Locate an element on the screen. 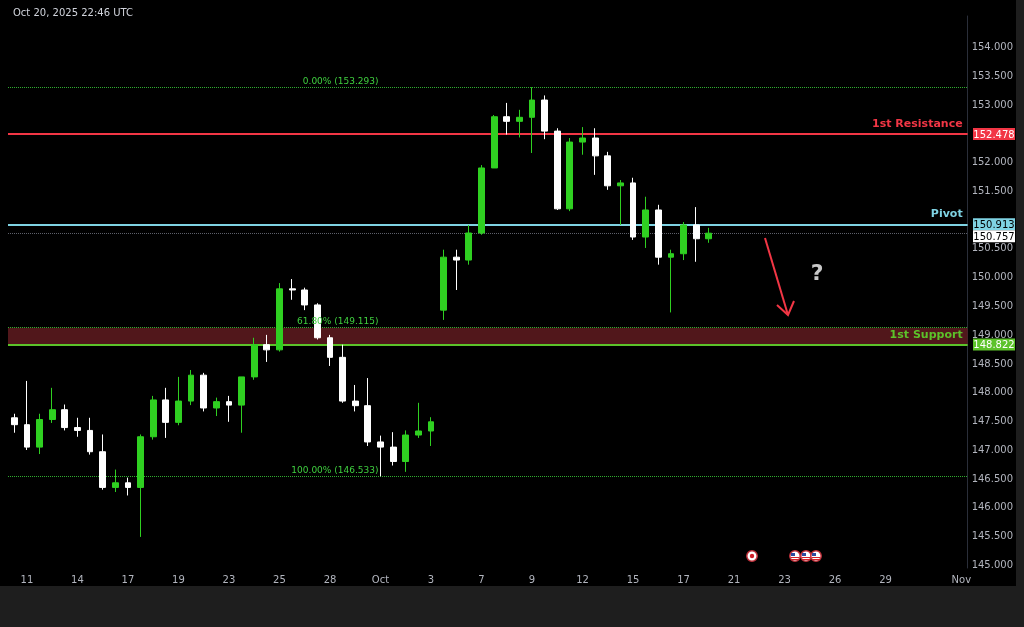  x-tick-label: 28 is located at coordinates (330, 579).